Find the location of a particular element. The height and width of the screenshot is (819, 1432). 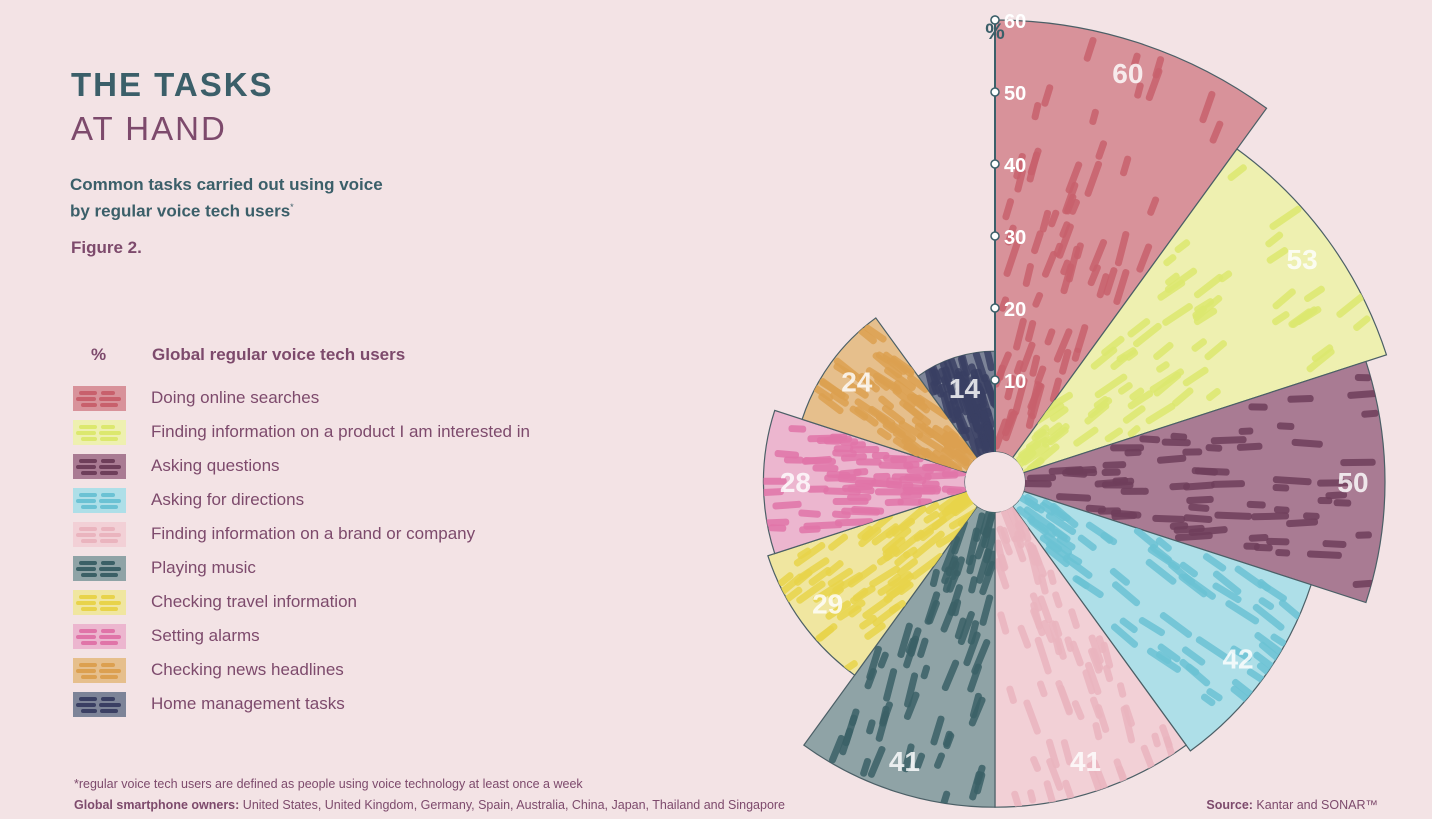

source-note: Source: Kantar and SONAR™ is located at coordinates (1292, 805).